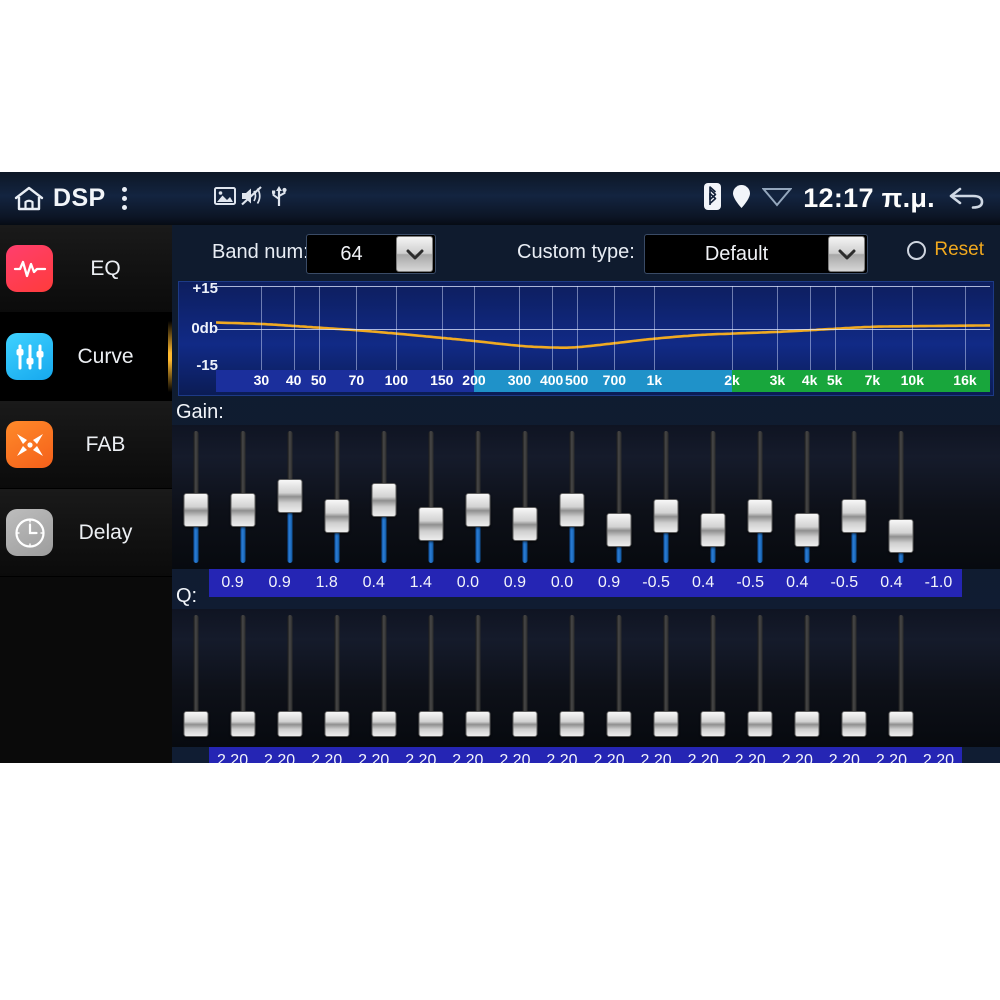  Describe the element at coordinates (86, 269) in the screenshot. I see `sidebar-item-eq: EQ` at that location.